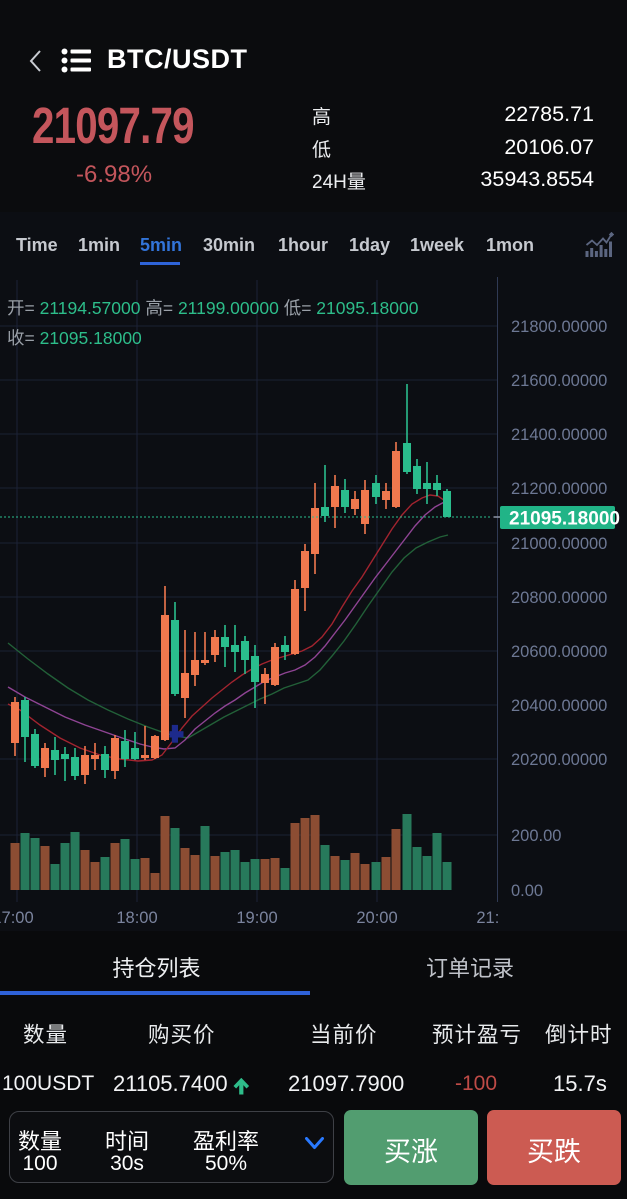 The height and width of the screenshot is (1199, 627). What do you see at coordinates (559, 489) in the screenshot?
I see `svg-text: 21200.00000` at bounding box center [559, 489].